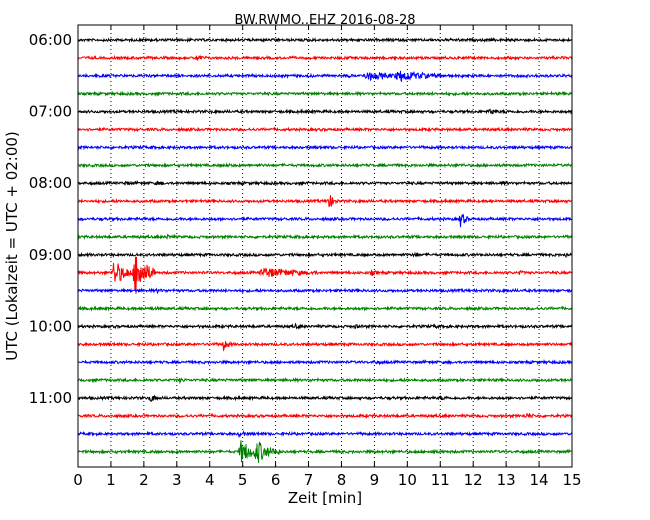 Image resolution: width=650 pixels, height=520 pixels. Describe the element at coordinates (539, 480) in the screenshot. I see `x-tick-label: 14` at that location.